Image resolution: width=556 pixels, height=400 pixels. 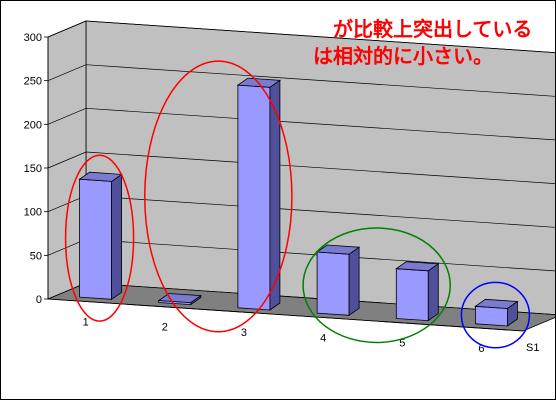 I want to click on x-tick-label: 4, so click(x=323, y=338).